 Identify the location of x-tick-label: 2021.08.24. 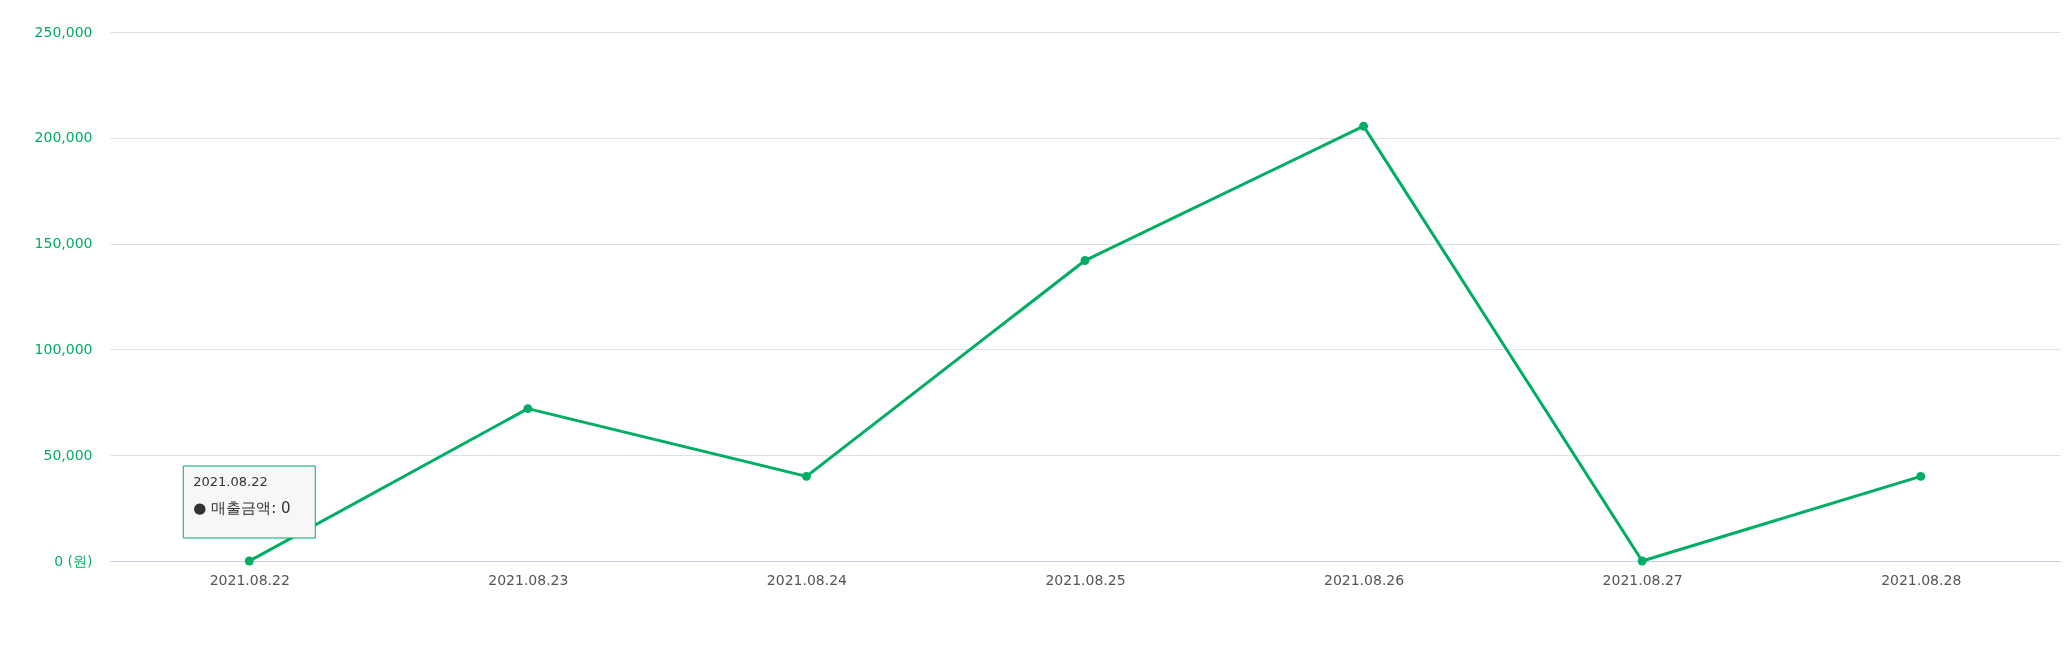
(807, 579).